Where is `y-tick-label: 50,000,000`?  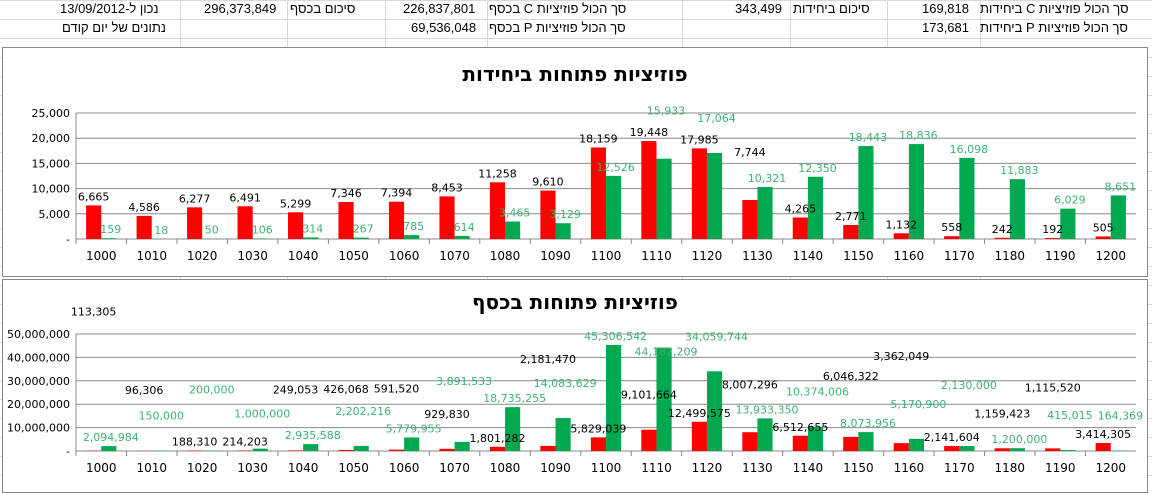 y-tick-label: 50,000,000 is located at coordinates (38, 334).